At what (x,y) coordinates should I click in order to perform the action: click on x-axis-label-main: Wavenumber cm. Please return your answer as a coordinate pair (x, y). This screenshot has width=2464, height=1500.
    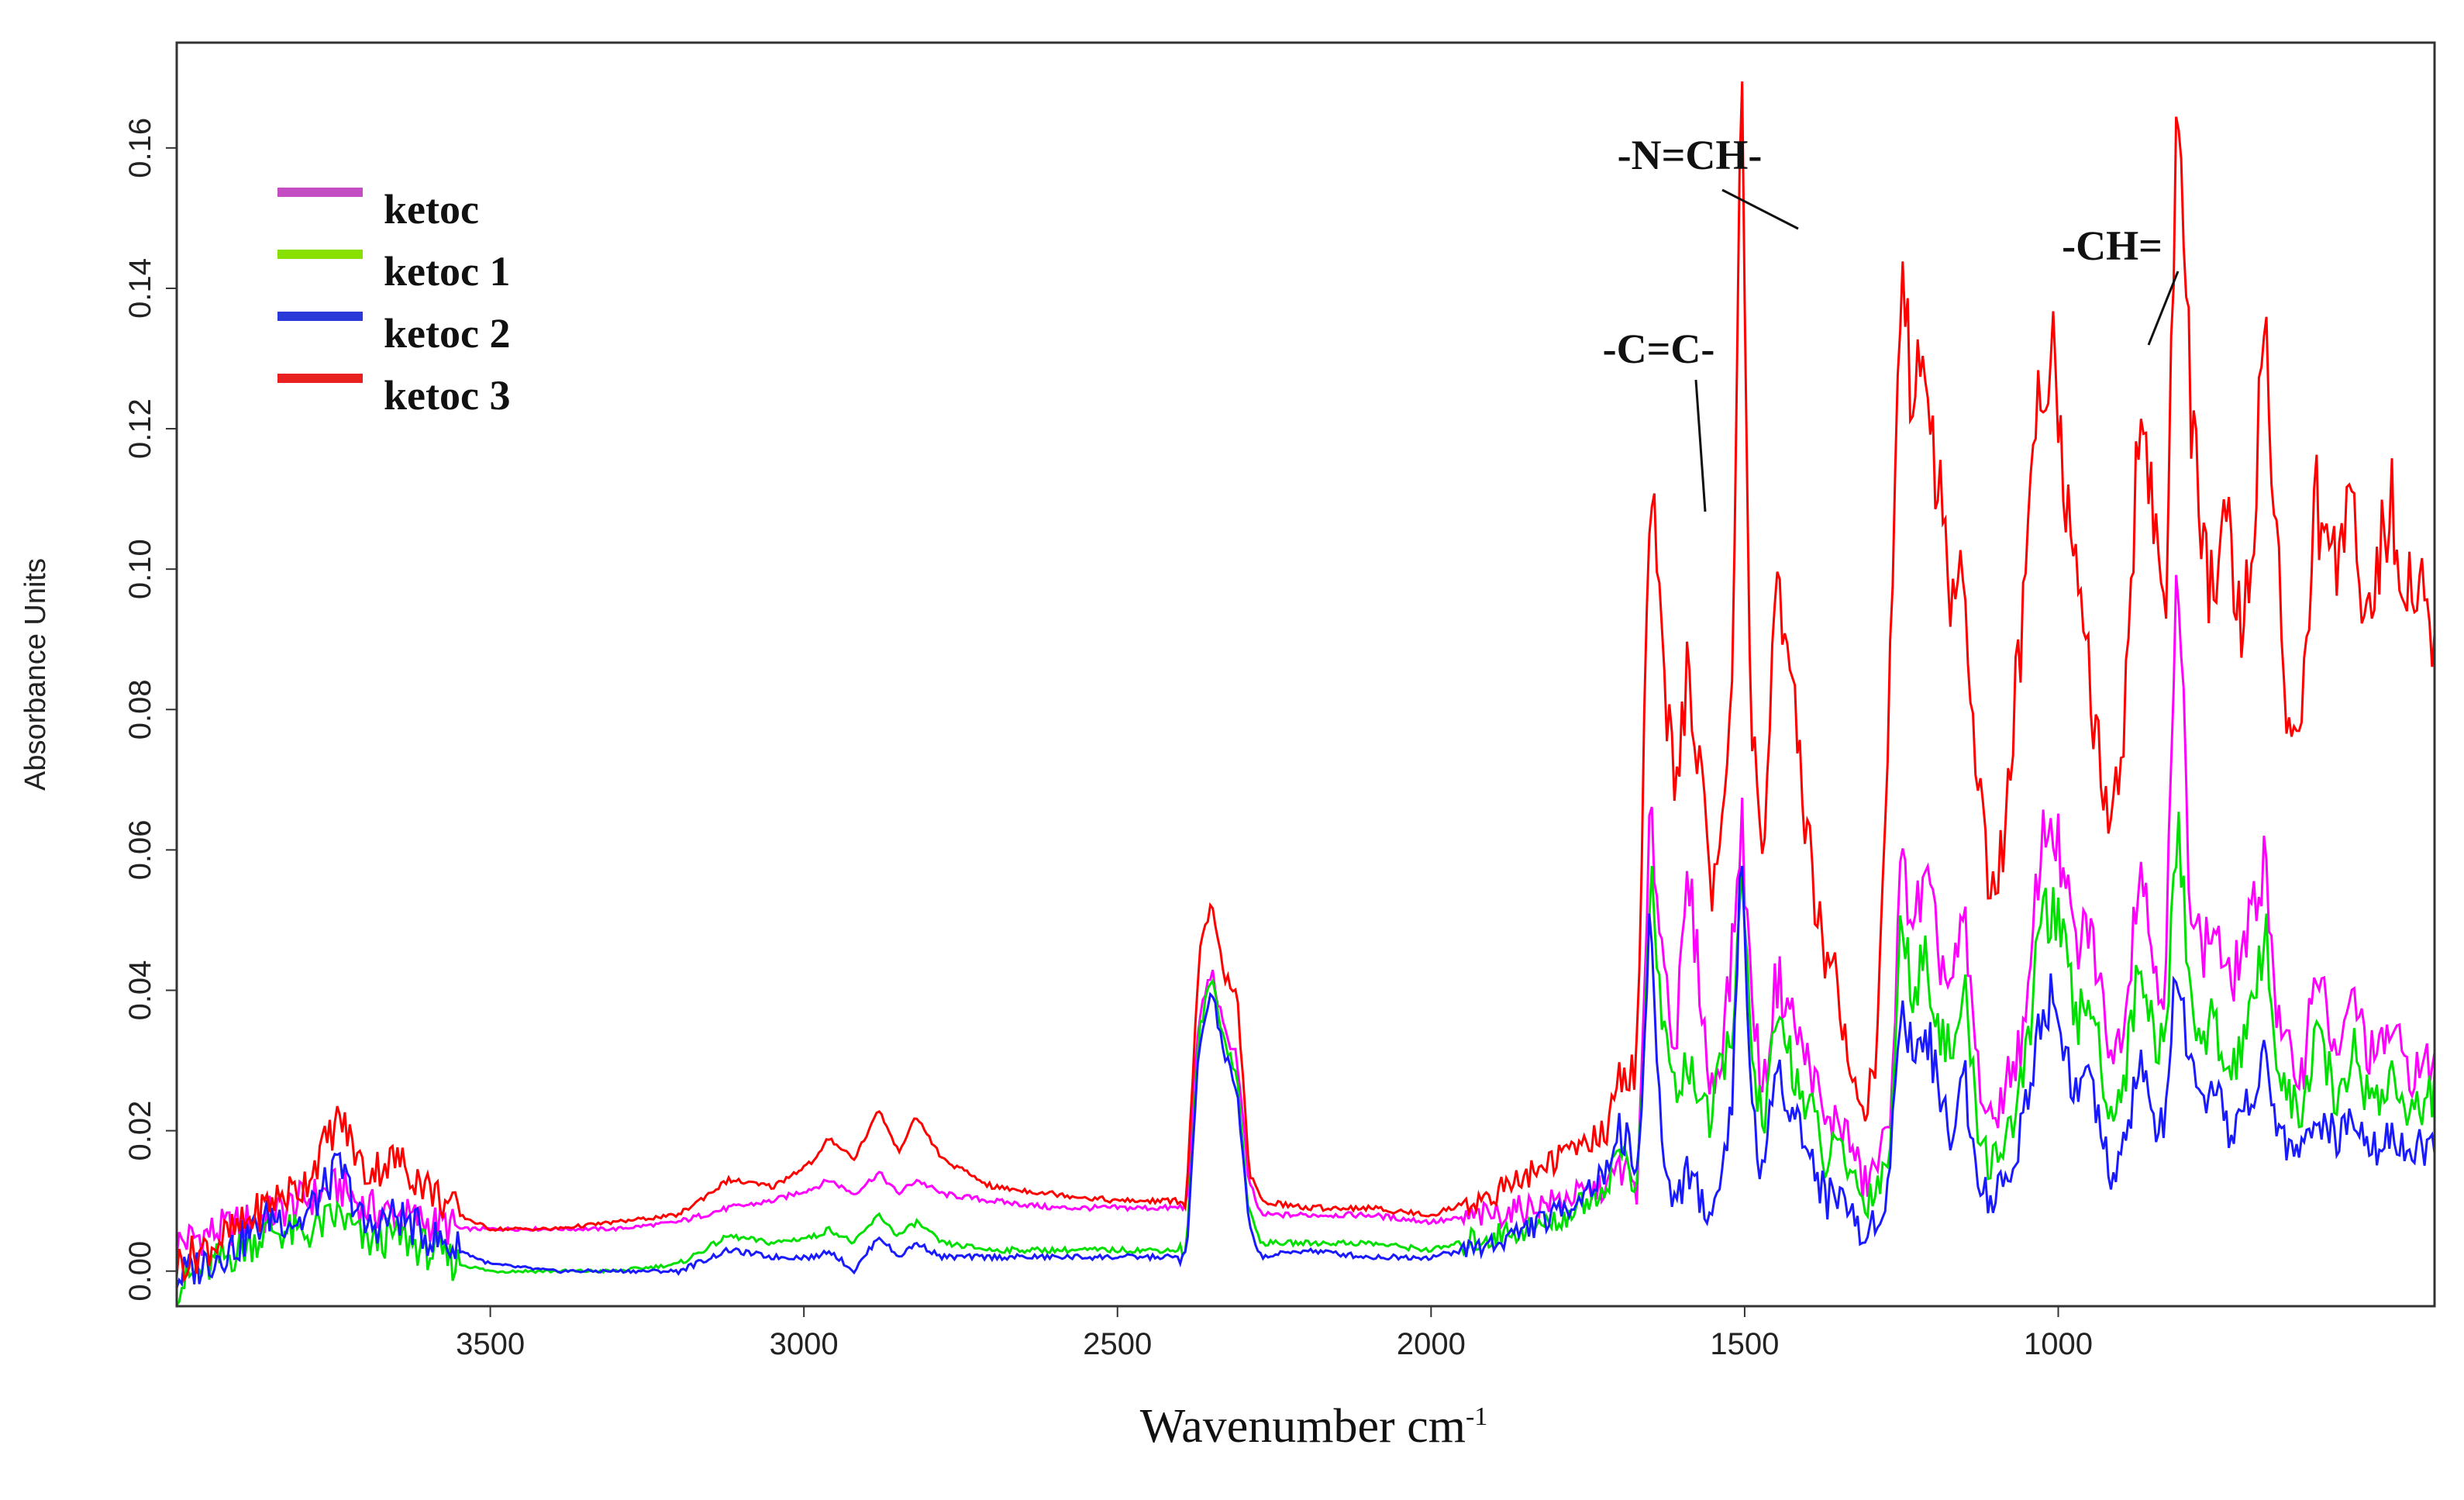
    Looking at the image, I should click on (1303, 1426).